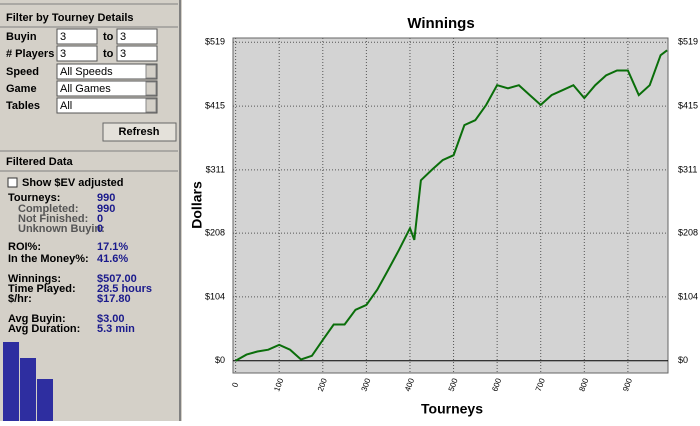 The image size is (700, 426). Describe the element at coordinates (85, 89) in the screenshot. I see `select-value: All Games` at that location.